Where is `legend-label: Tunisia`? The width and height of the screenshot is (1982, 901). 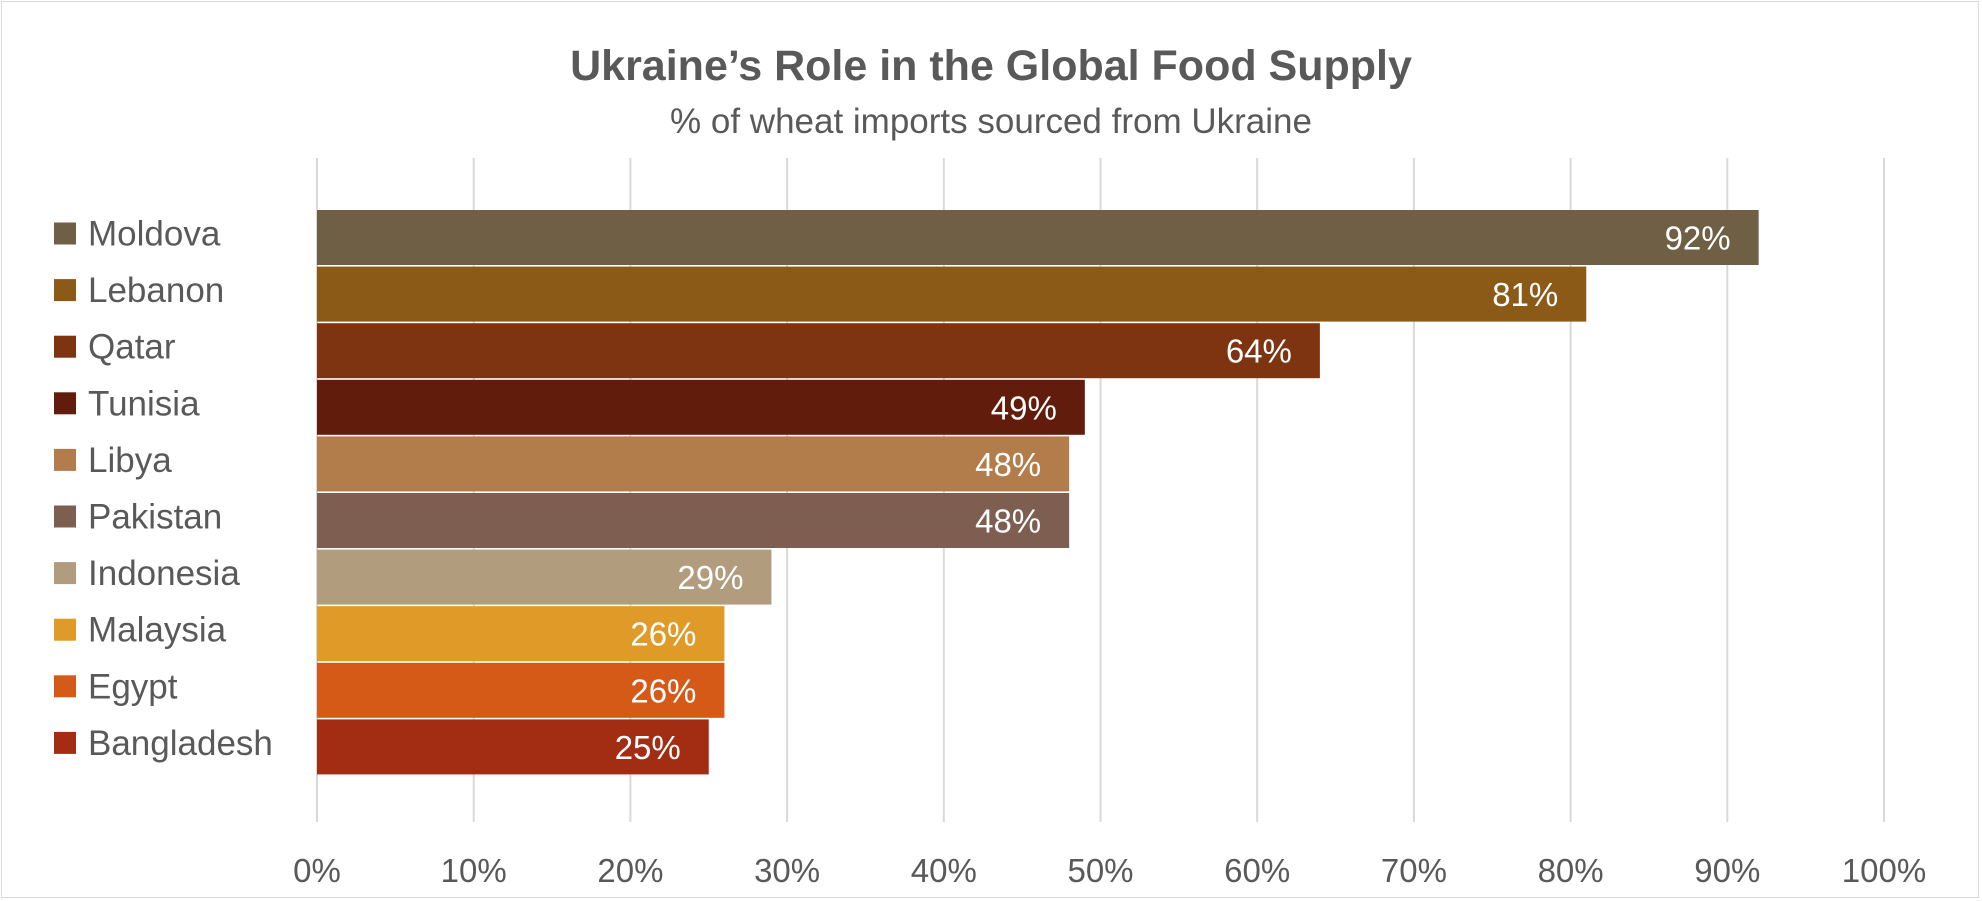 legend-label: Tunisia is located at coordinates (144, 403).